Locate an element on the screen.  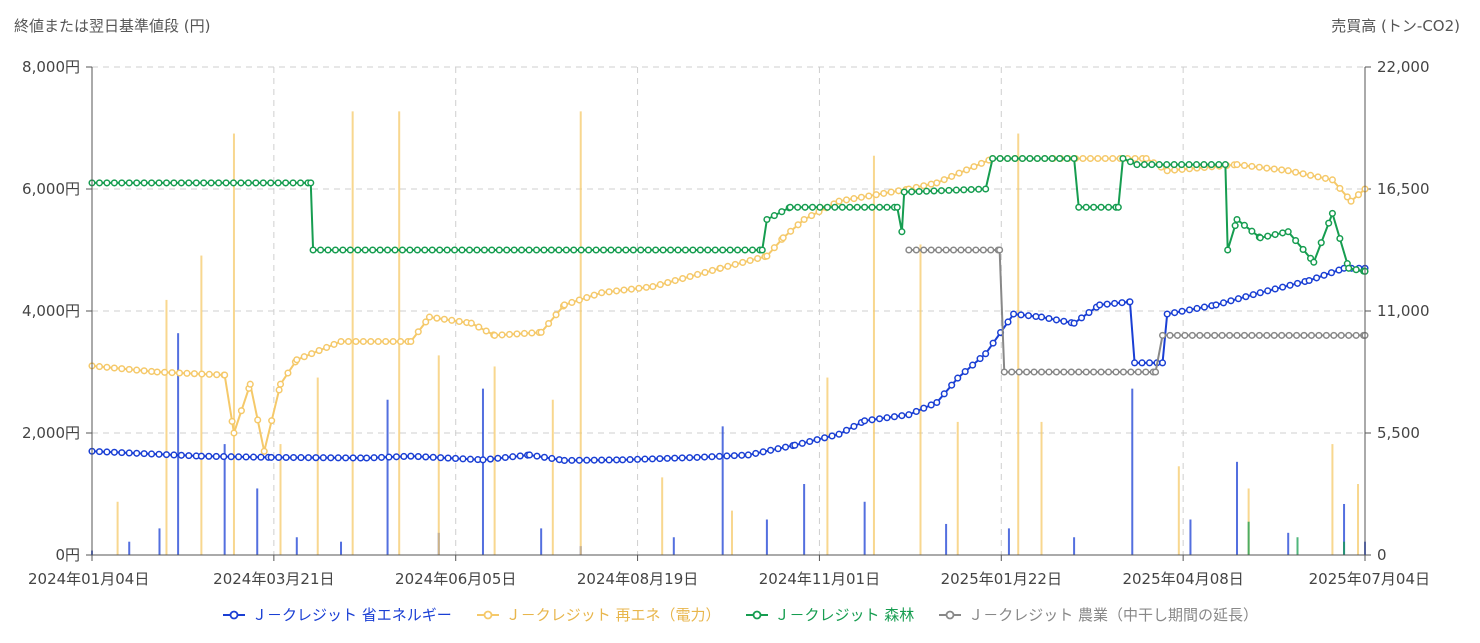
legend-item-series-2: Ｊ－クレジット 再エネ（電力） is located at coordinates (598, 614).